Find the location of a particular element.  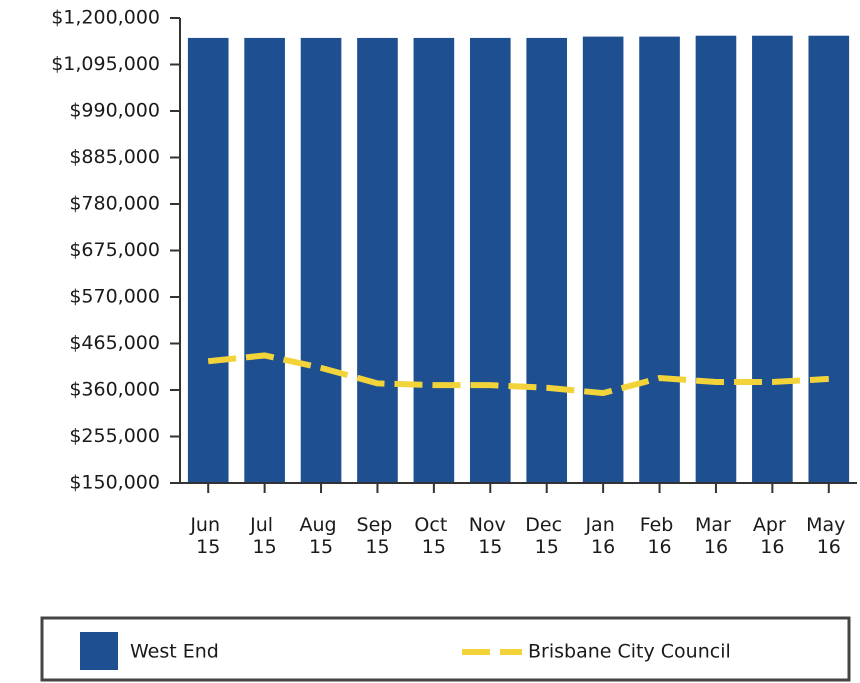

y-tick-label: $255,000 is located at coordinates (114, 436).